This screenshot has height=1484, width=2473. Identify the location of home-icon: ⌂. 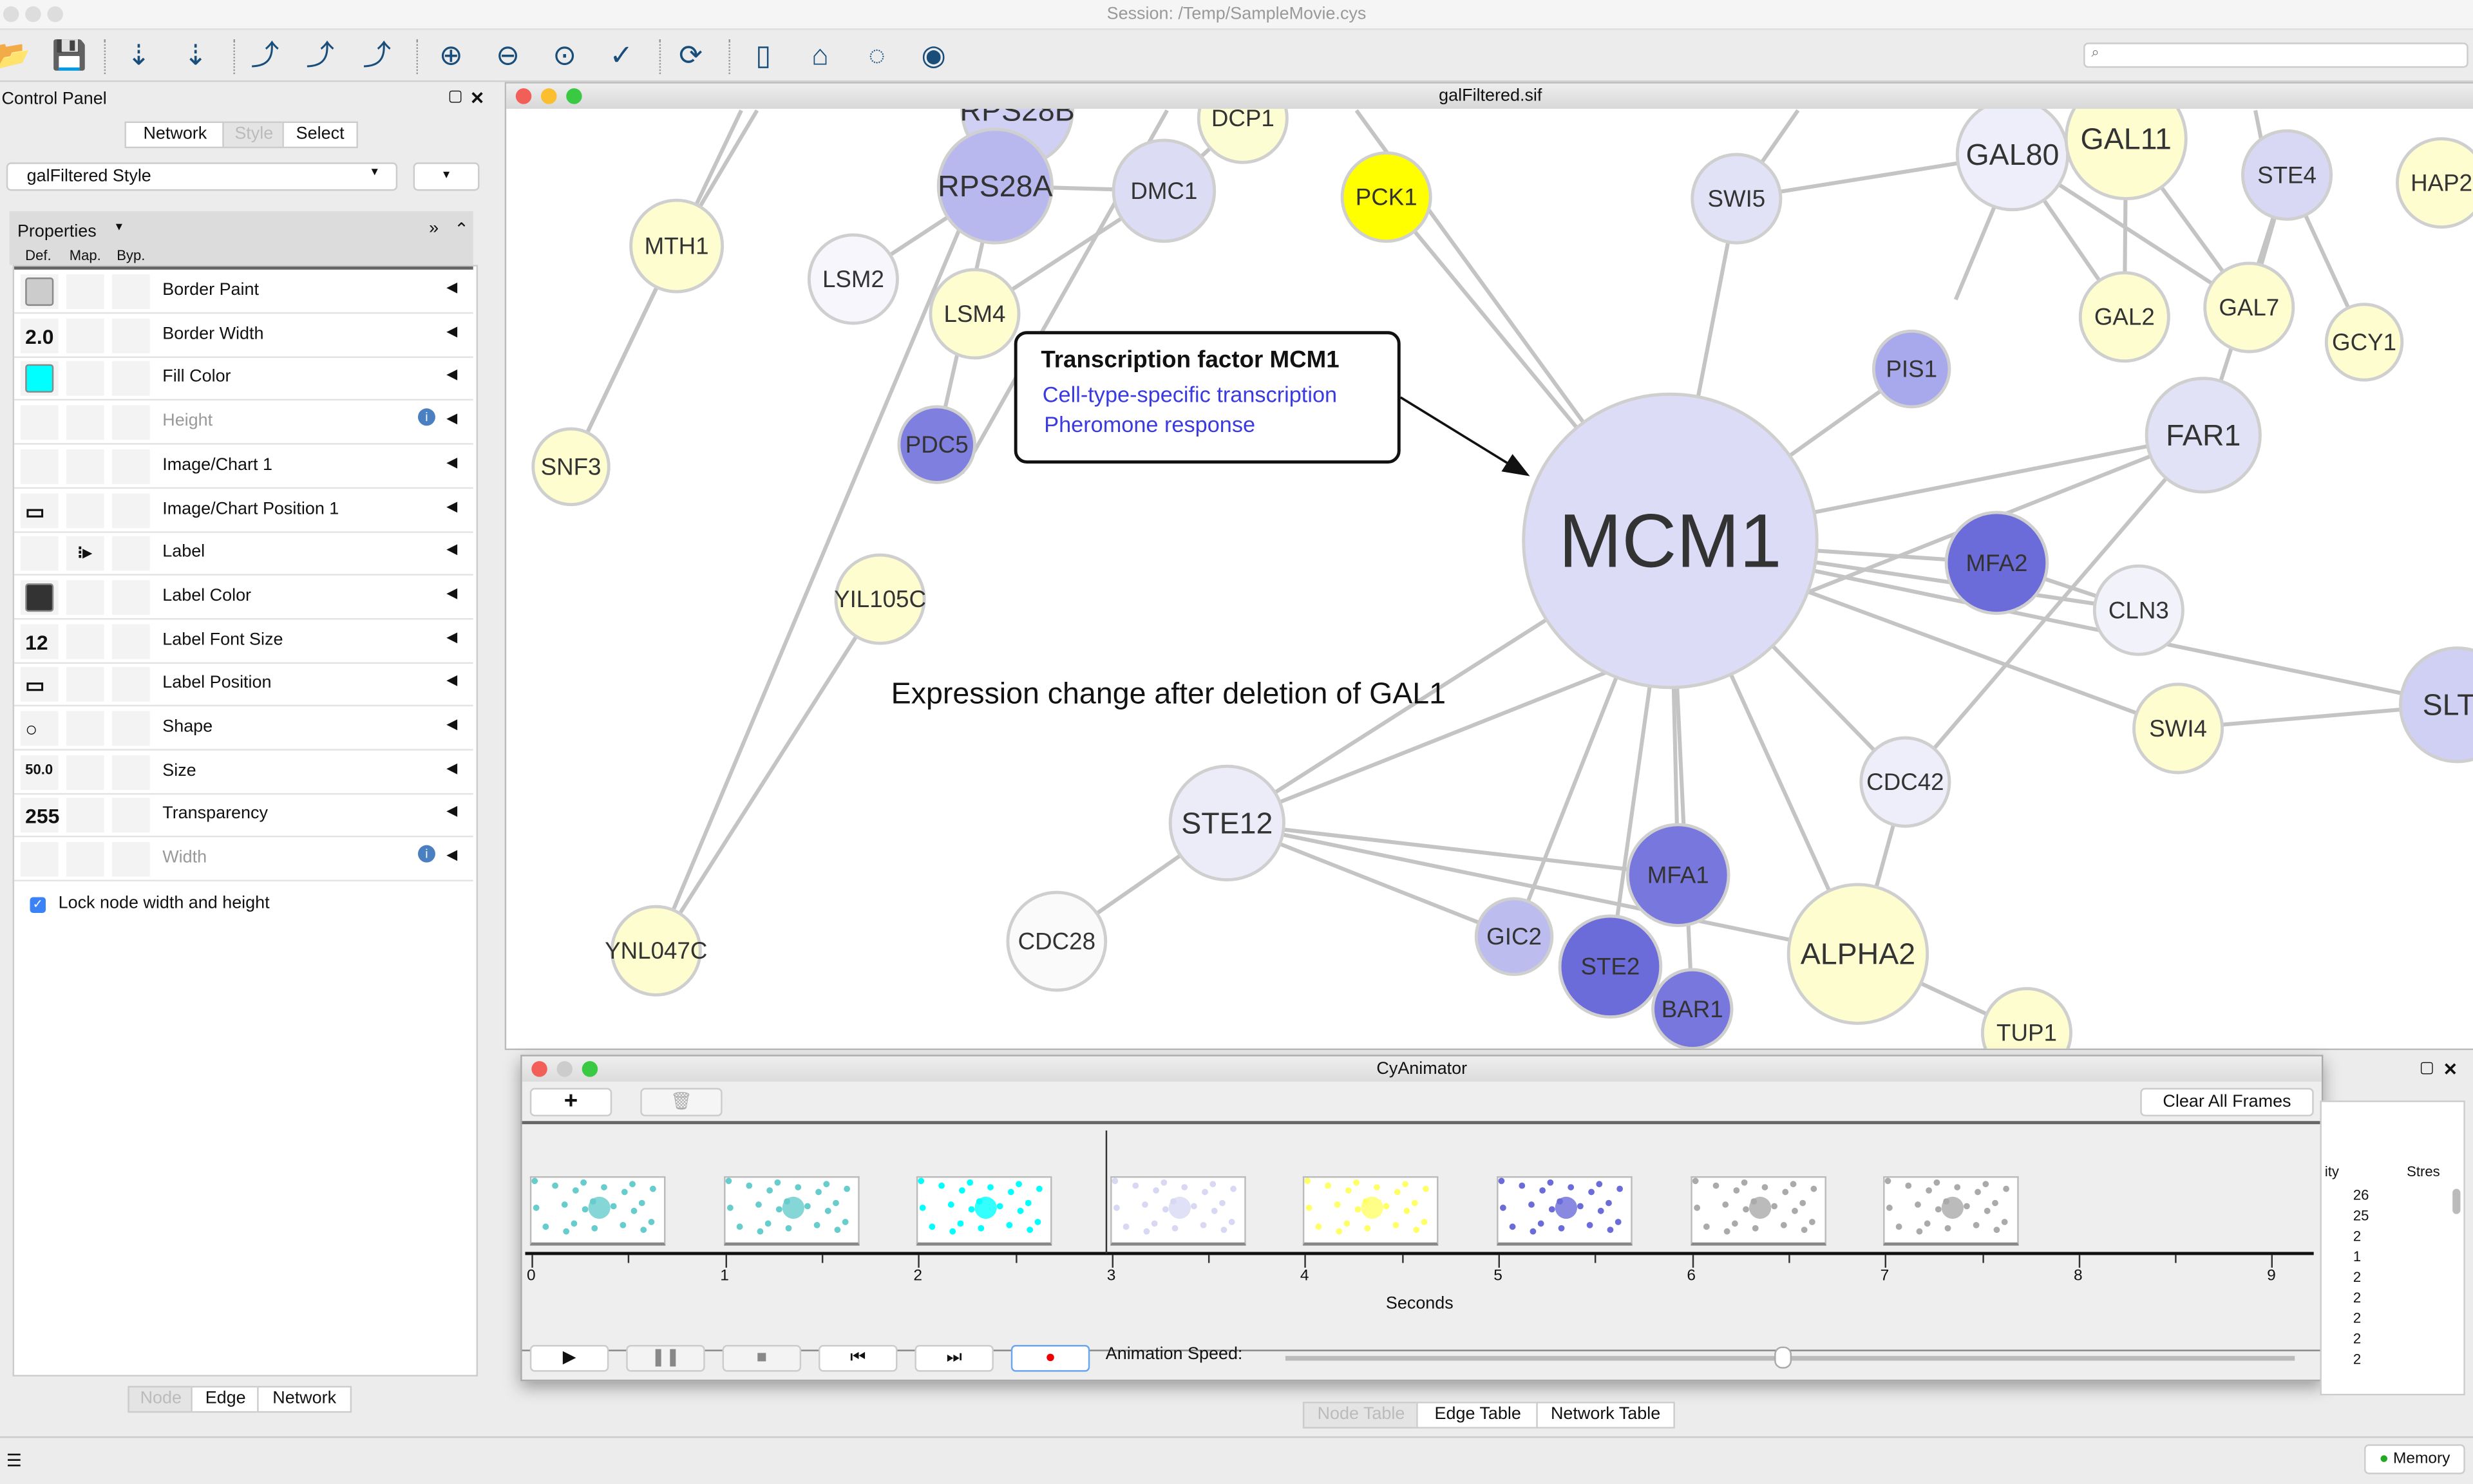
(820, 55).